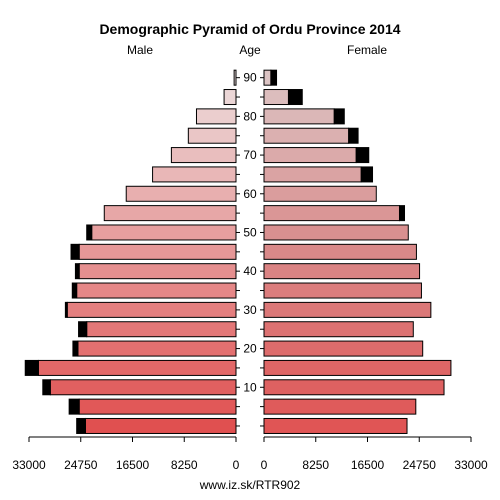 The image size is (500, 500). I want to click on age-tick-label: 70, so click(250, 155).